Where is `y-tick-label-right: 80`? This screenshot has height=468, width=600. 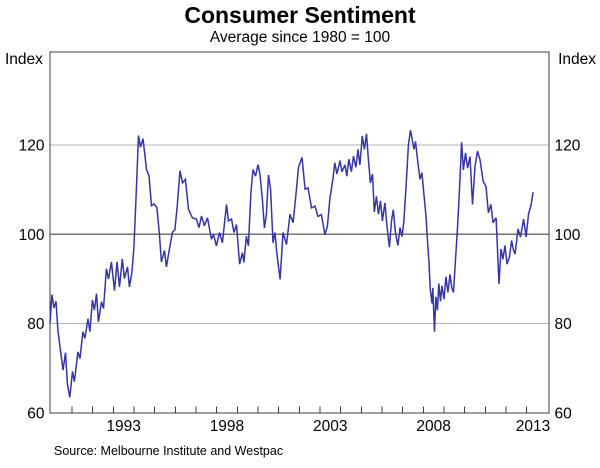 y-tick-label-right: 80 is located at coordinates (564, 324).